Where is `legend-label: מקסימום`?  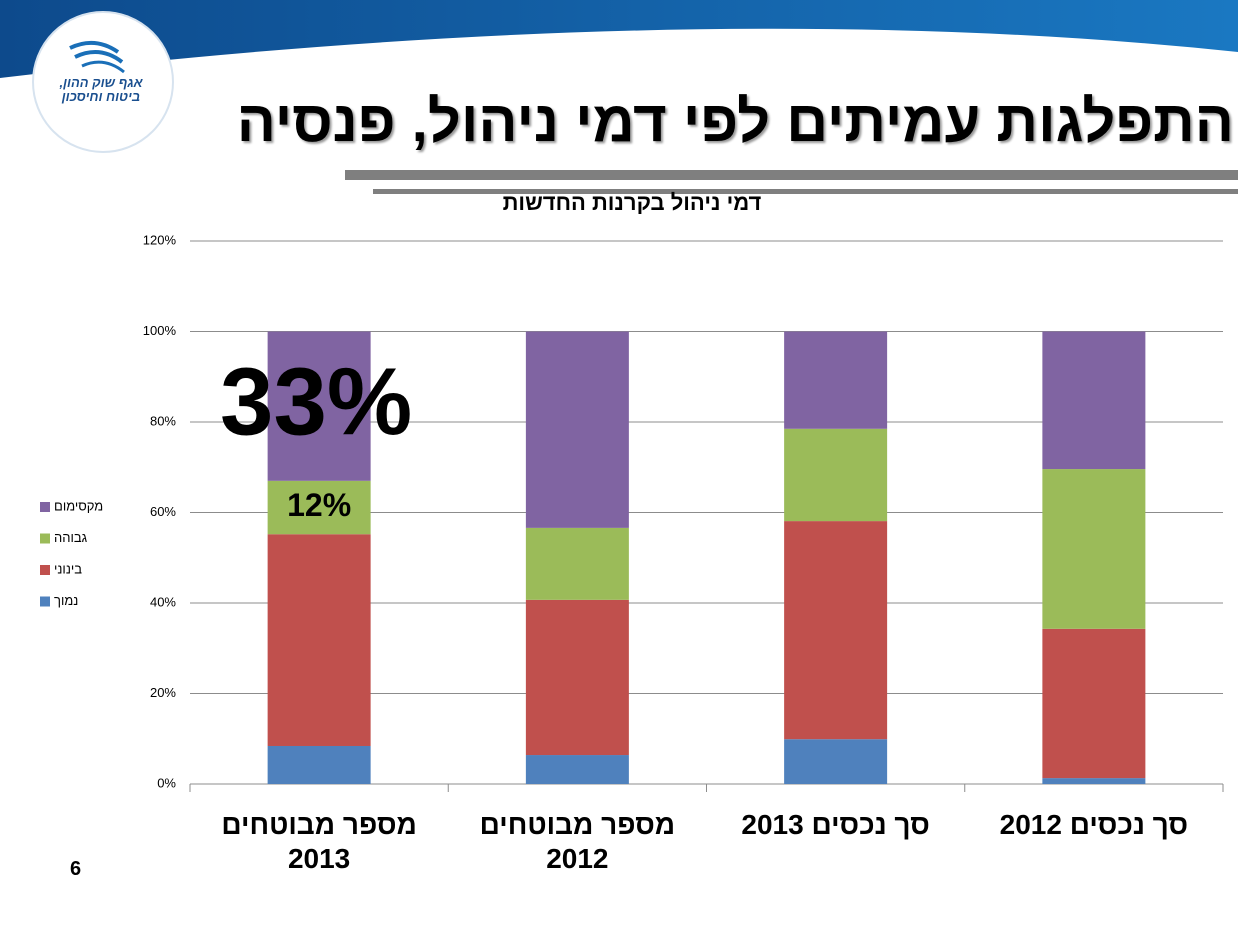 legend-label: מקסימום is located at coordinates (78, 505).